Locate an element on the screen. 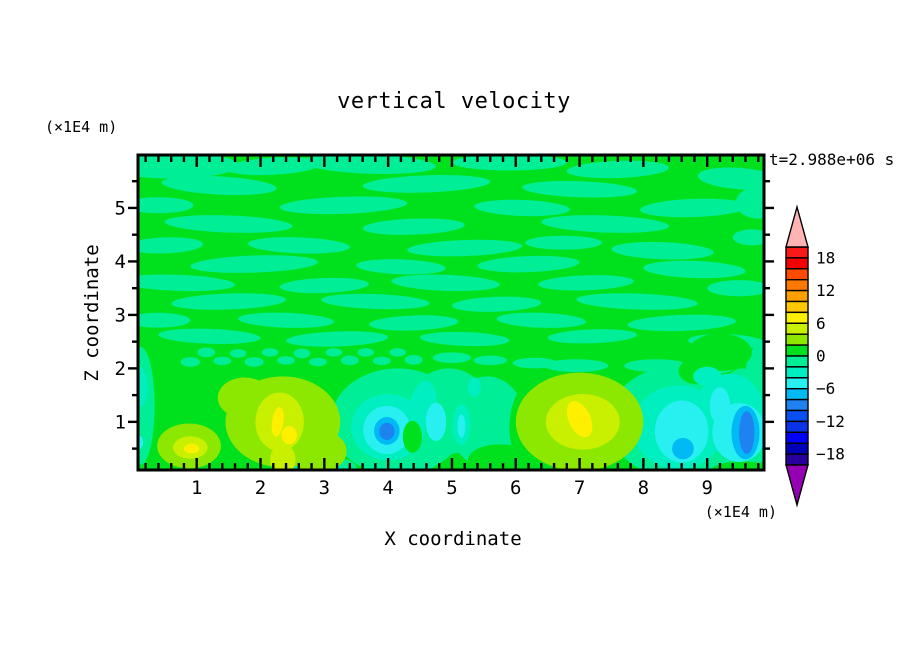  colorbar: 18 12 6 0 −6 −12 −18 is located at coordinates (815, 356).